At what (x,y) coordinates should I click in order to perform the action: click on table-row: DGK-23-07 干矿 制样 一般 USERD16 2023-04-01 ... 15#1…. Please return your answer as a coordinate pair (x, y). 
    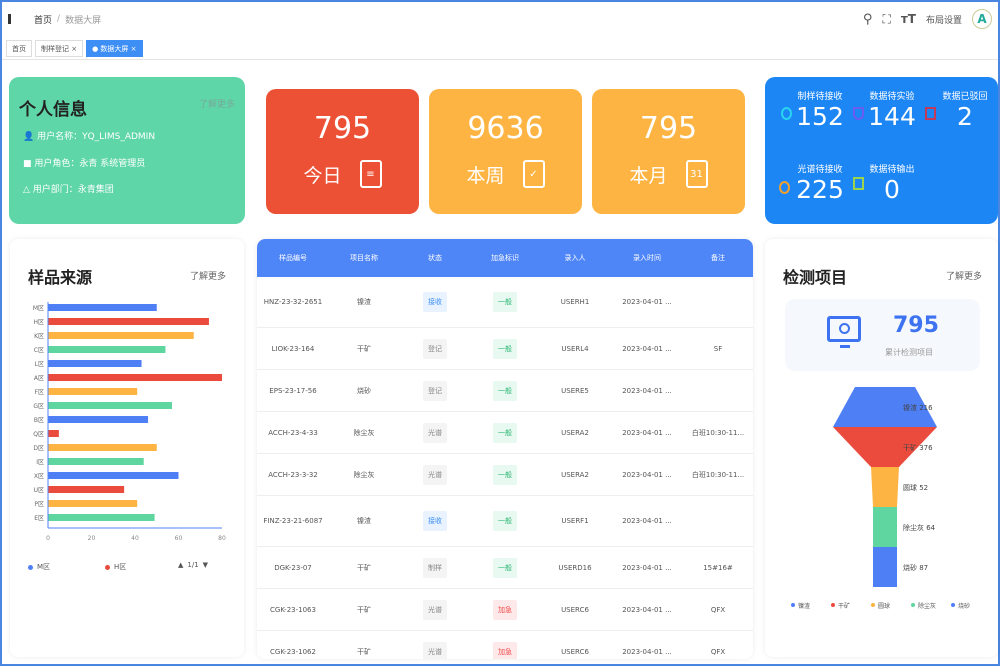
    Looking at the image, I should click on (505, 568).